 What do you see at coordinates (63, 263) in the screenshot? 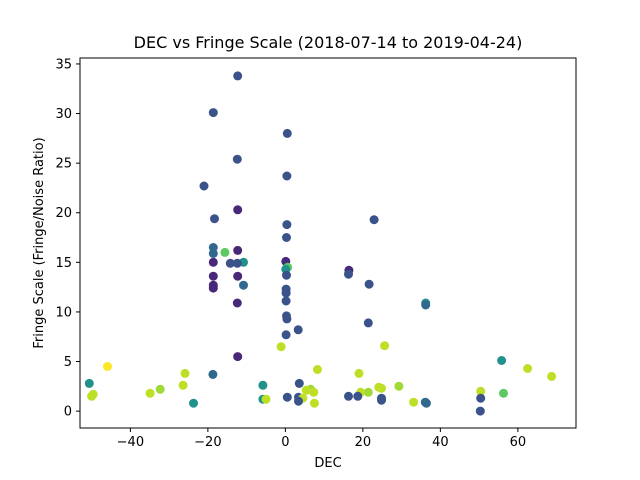
I see `y-tick-label: 15` at bounding box center [63, 263].